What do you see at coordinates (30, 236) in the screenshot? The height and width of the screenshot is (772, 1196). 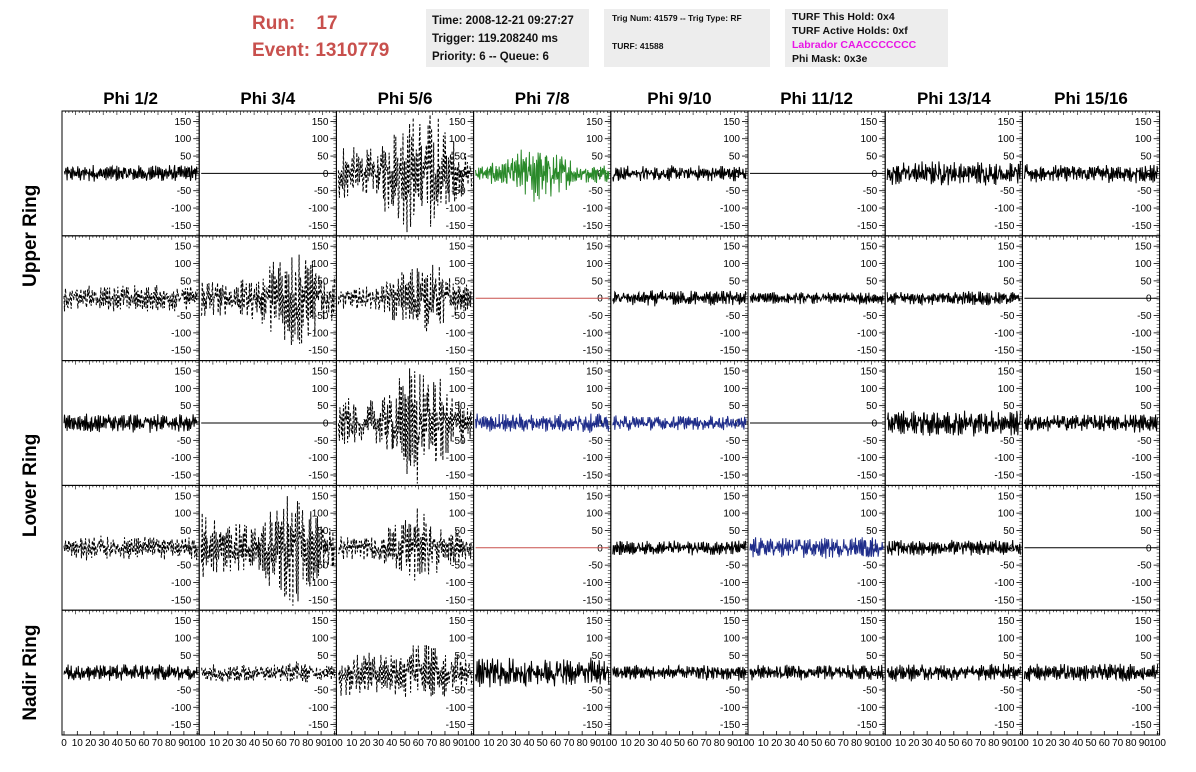 I see `ring-label: Upper Ring` at bounding box center [30, 236].